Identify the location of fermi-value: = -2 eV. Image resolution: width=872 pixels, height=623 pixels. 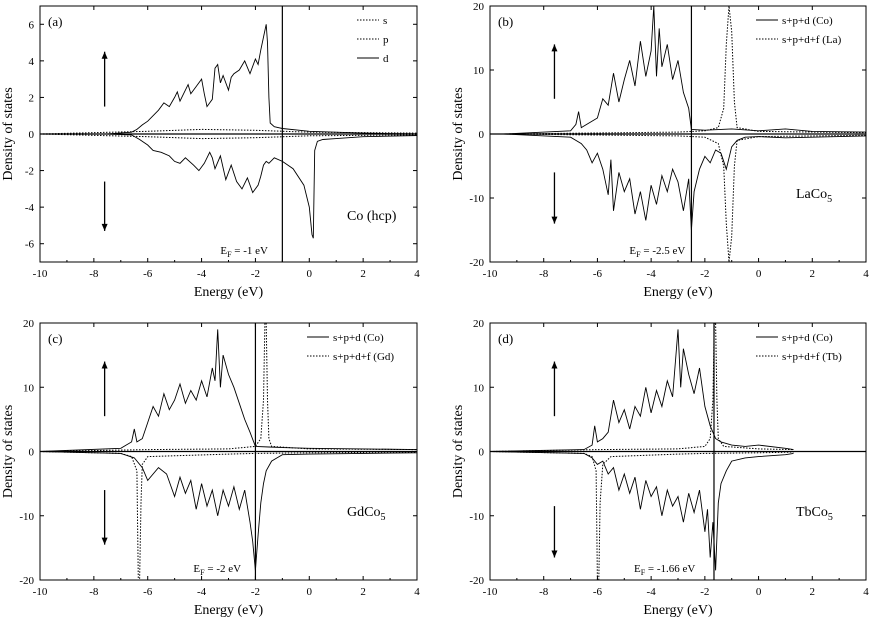
(223, 569).